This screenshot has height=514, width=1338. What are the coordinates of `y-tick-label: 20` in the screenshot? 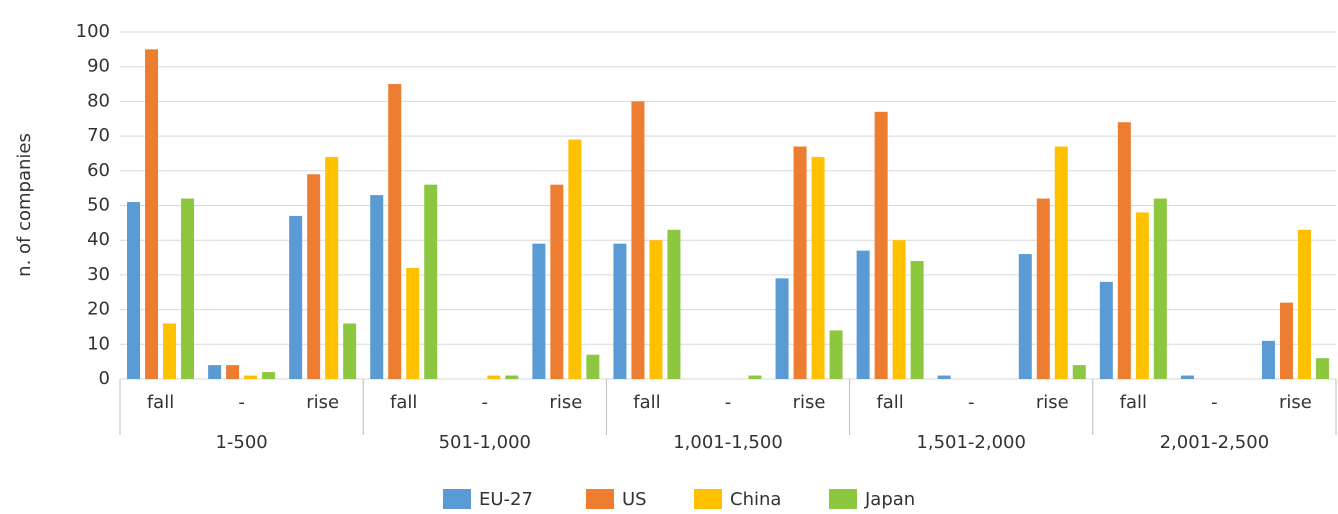 It's located at (98, 309).